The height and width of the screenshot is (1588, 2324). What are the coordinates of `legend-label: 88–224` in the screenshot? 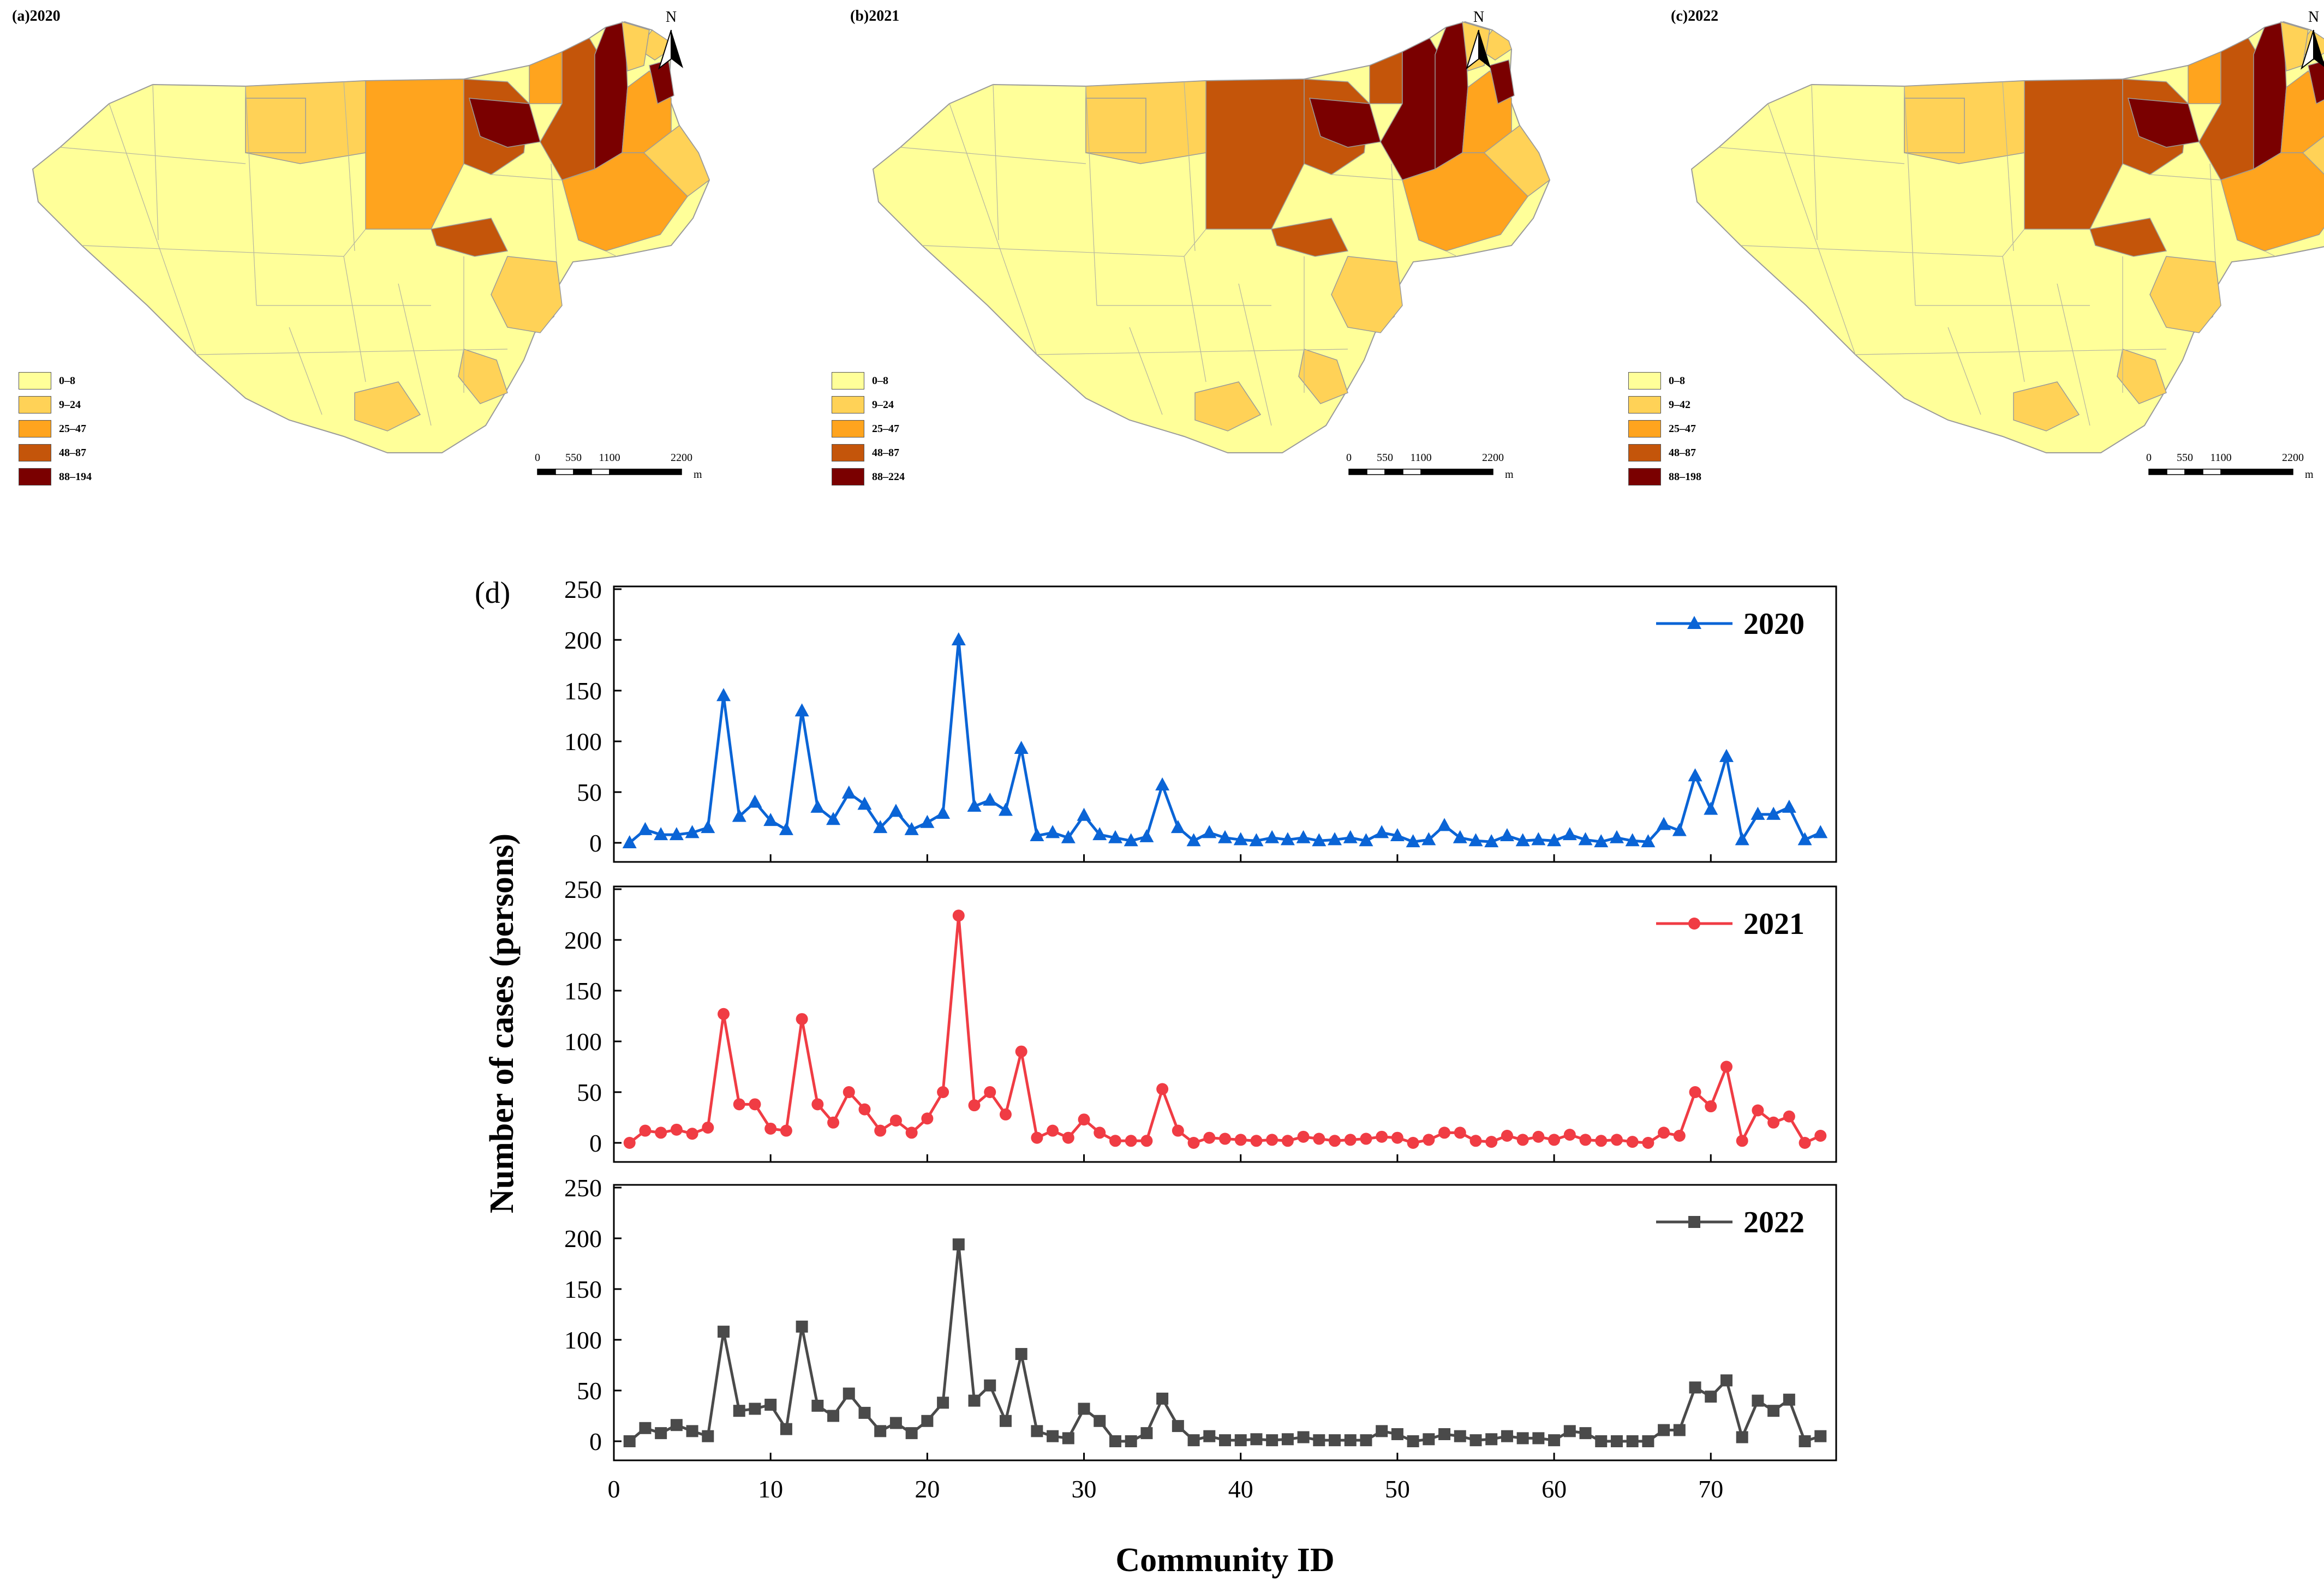 It's located at (889, 476).